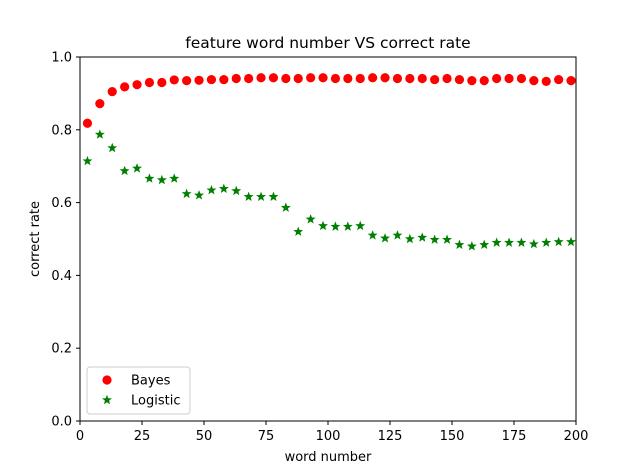  Describe the element at coordinates (576, 436) in the screenshot. I see `x-tick-label: 200` at that location.